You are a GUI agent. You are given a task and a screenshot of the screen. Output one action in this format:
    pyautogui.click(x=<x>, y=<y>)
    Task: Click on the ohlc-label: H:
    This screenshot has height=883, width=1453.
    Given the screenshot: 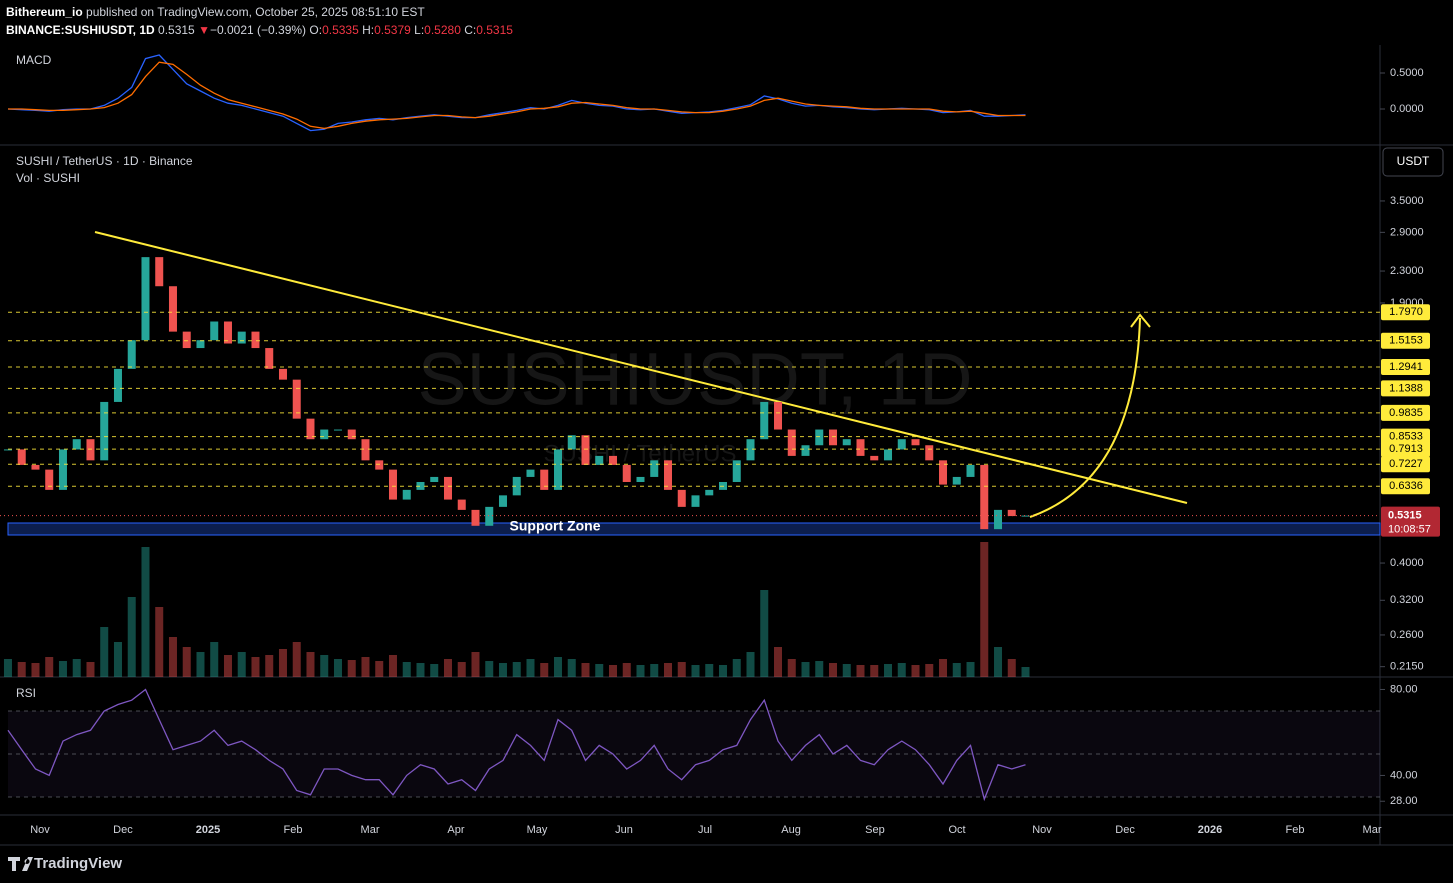 What is the action you would take?
    pyautogui.click(x=368, y=30)
    